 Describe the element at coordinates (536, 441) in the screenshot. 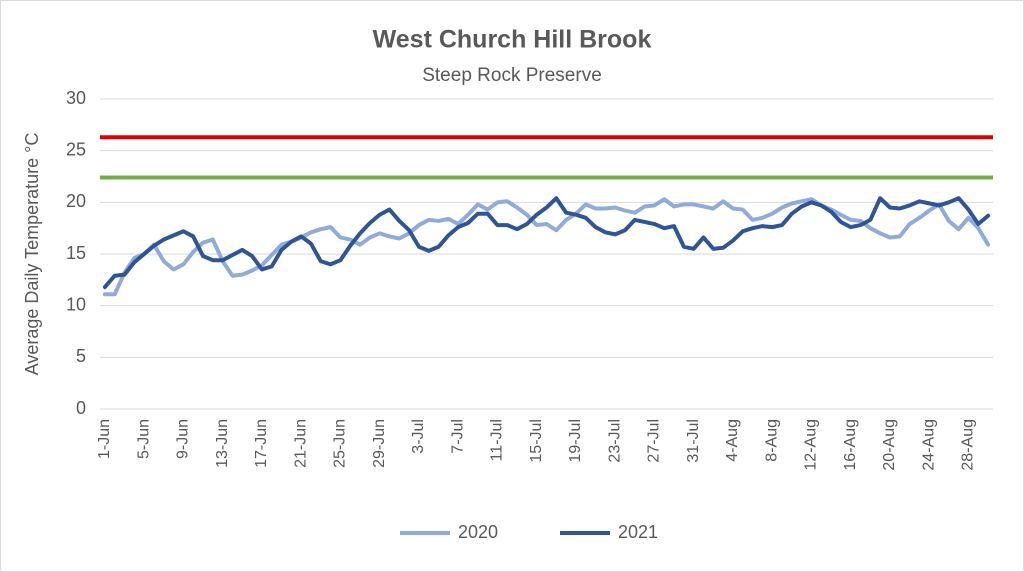

I see `x-tick-label: 15-Jul` at that location.